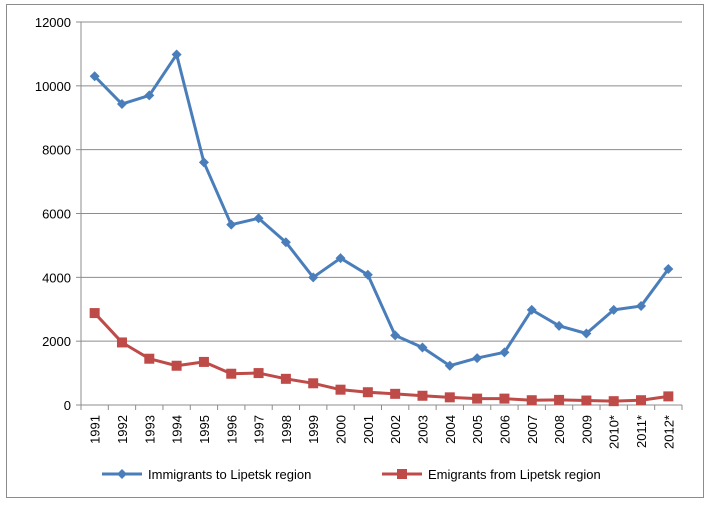  I want to click on y-tick-label: 6000, so click(56, 214).